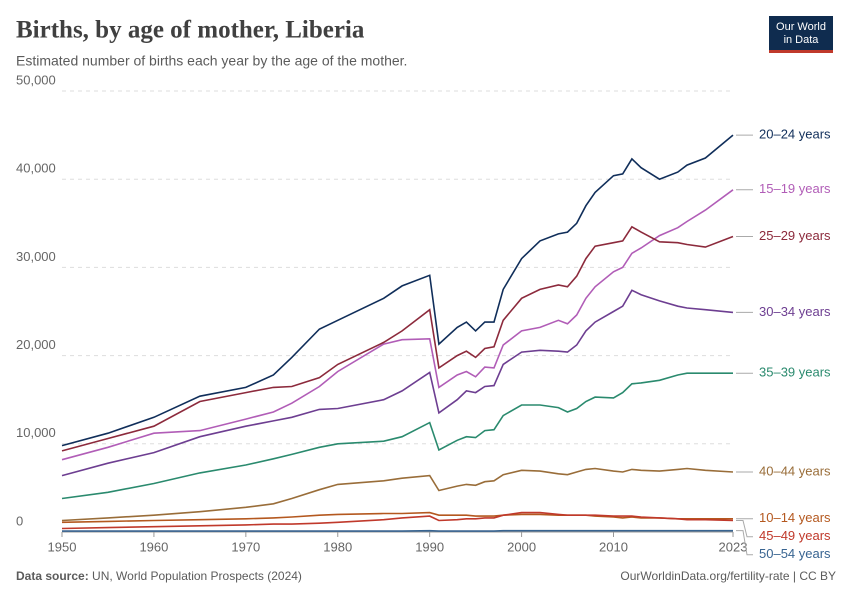 This screenshot has width=850, height=605. I want to click on legend-label: 45–49 years, so click(795, 535).